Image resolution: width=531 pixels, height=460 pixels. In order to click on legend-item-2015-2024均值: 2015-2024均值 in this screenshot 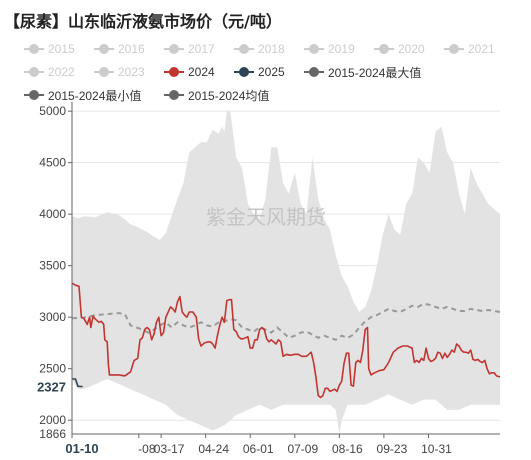, I will do `click(216, 95)`.